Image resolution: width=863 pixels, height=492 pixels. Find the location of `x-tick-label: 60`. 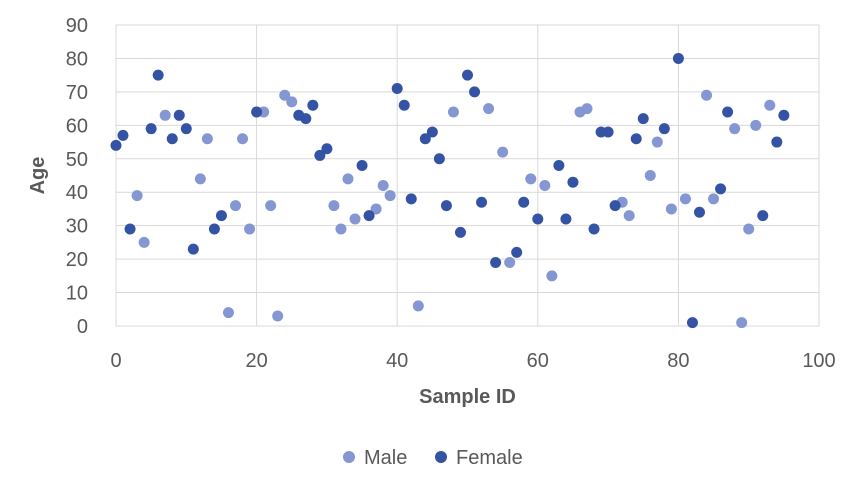

x-tick-label: 60 is located at coordinates (538, 361).